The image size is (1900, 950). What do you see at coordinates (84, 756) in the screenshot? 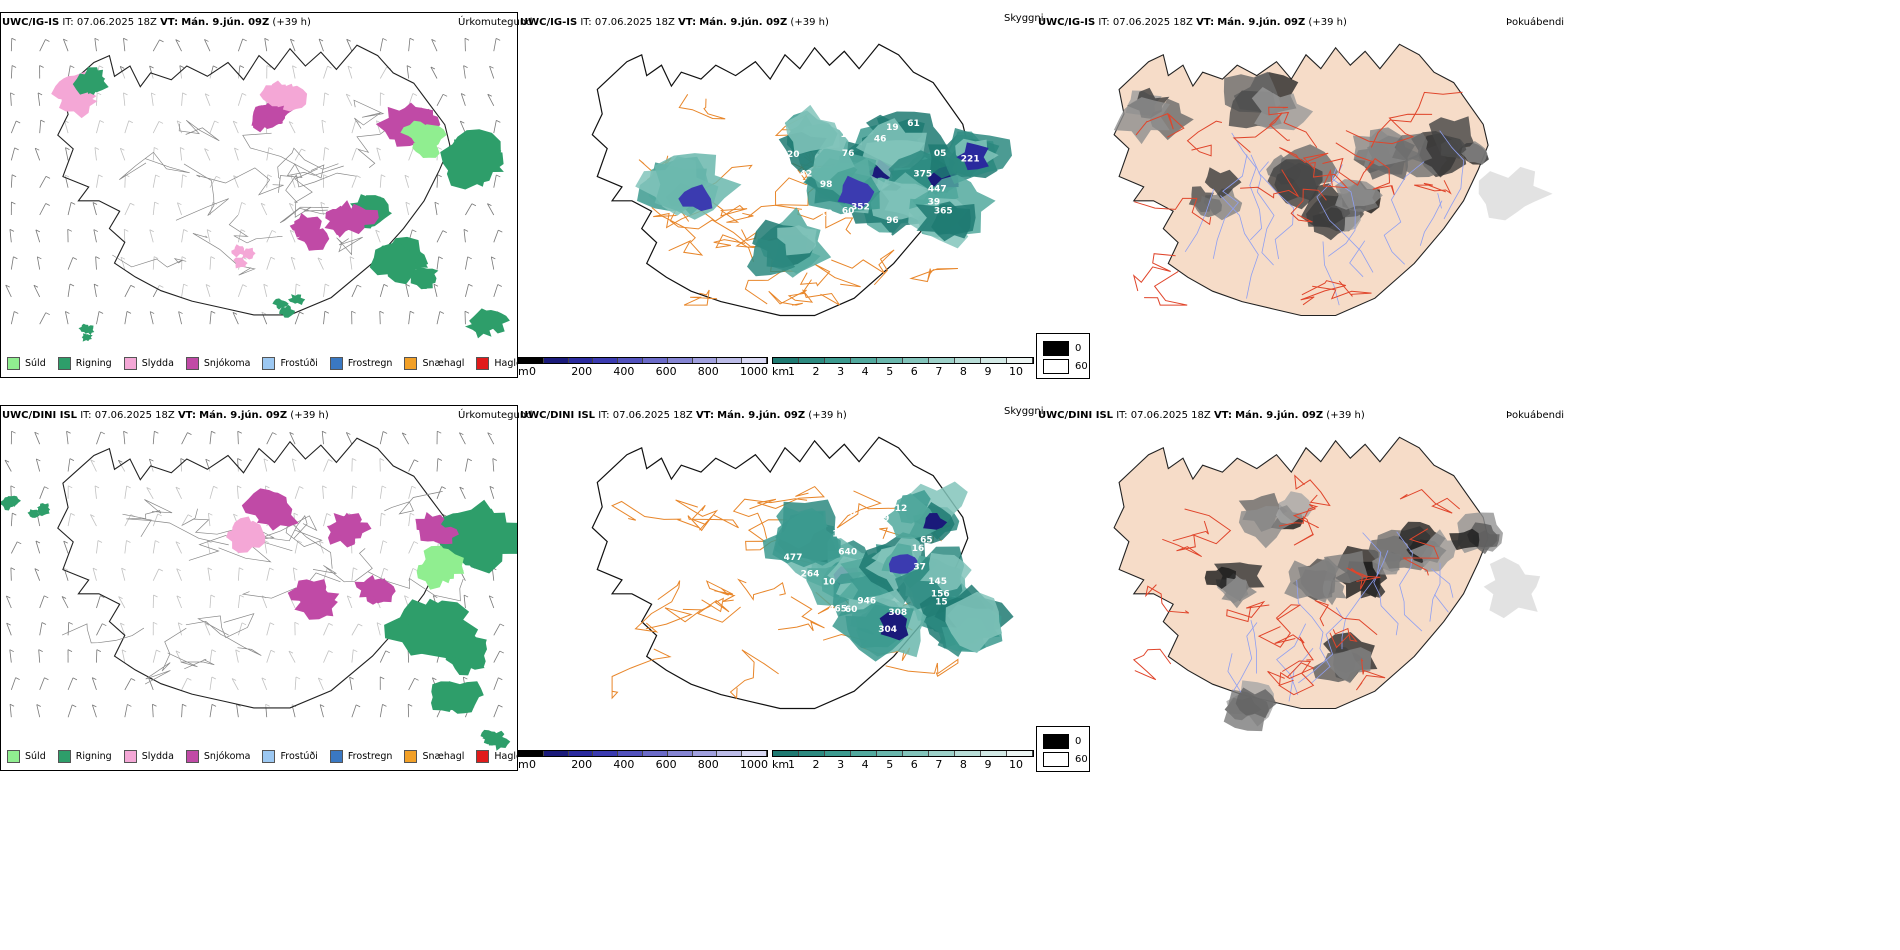
I see `precip-legend-item: Rigning` at bounding box center [84, 756].